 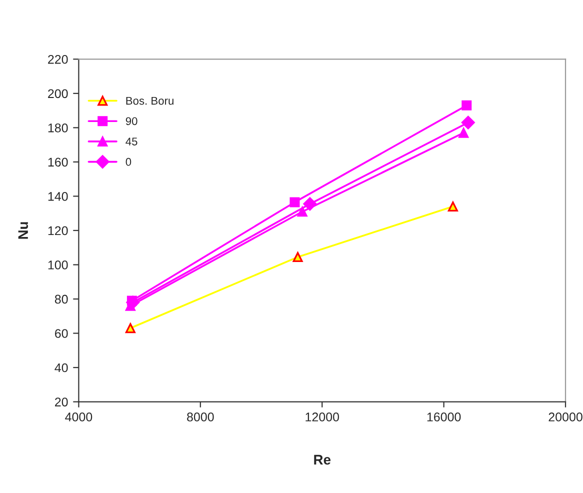 What do you see at coordinates (58, 265) in the screenshot?
I see `y-tick-label: 100` at bounding box center [58, 265].